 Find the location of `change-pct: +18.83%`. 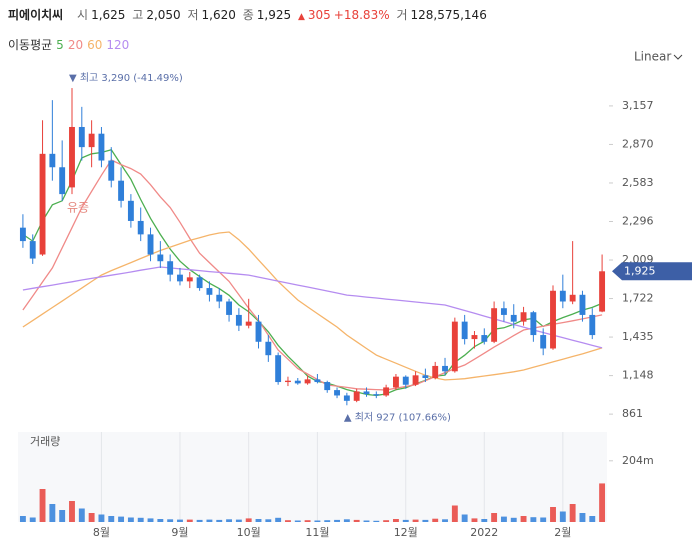

change-pct: +18.83% is located at coordinates (361, 15).